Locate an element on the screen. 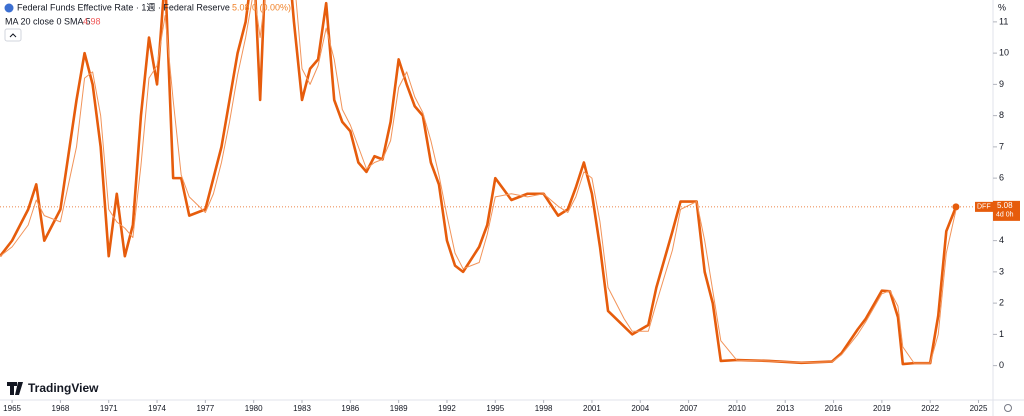 This screenshot has width=1024, height=416. y-tick-label: 7 is located at coordinates (1001, 146).